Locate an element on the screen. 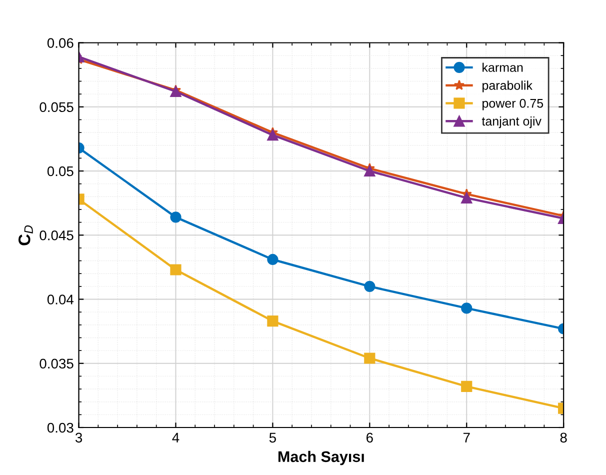 The width and height of the screenshot is (606, 475). x-tick-label: 7 is located at coordinates (466, 437).